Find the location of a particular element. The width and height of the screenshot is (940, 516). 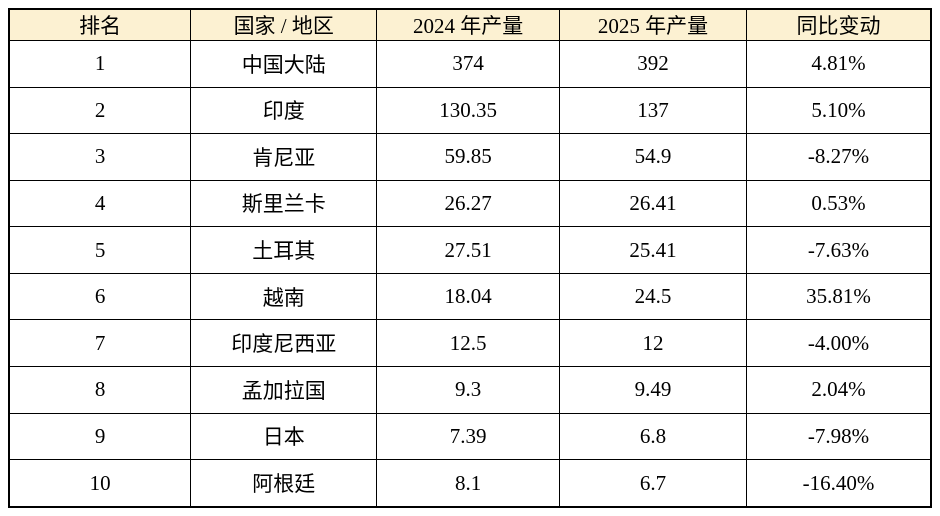

cell-y2024: 8.1 is located at coordinates (468, 483).